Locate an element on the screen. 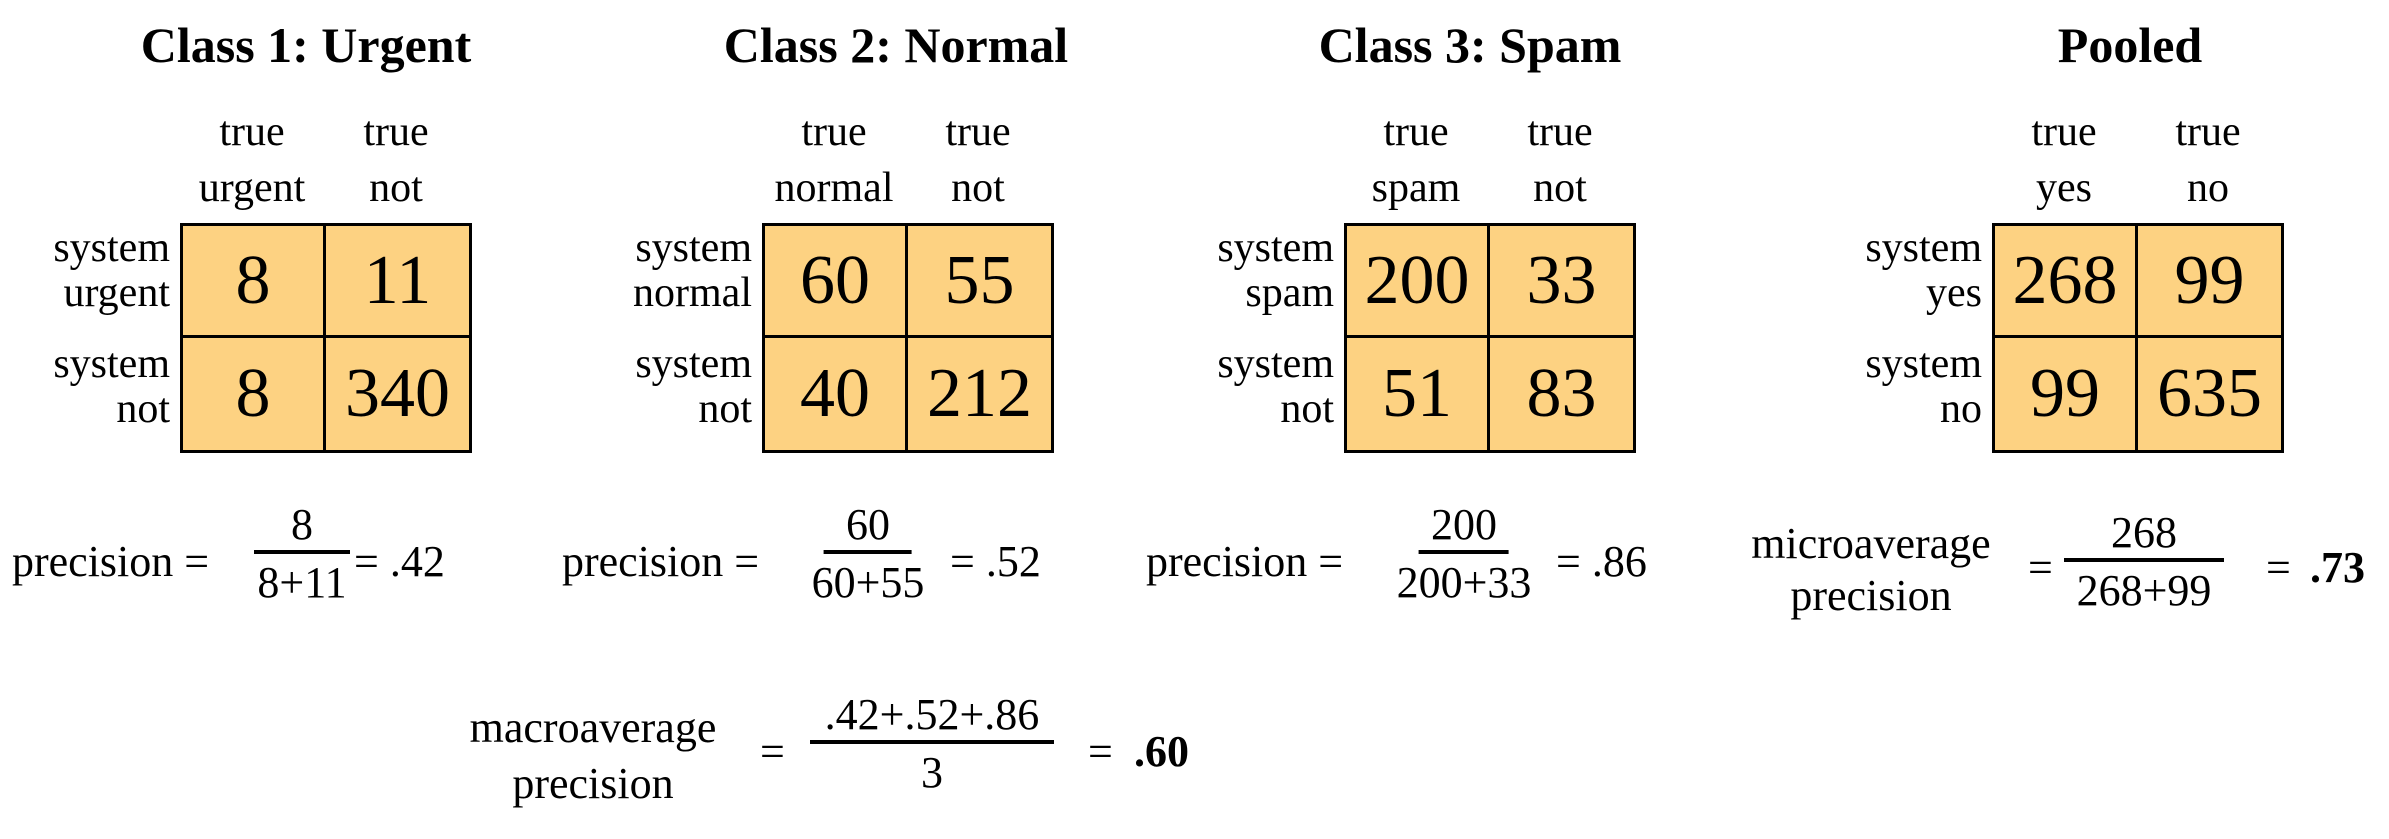 The width and height of the screenshot is (2389, 839). column-header: true urgent is located at coordinates (252, 160).